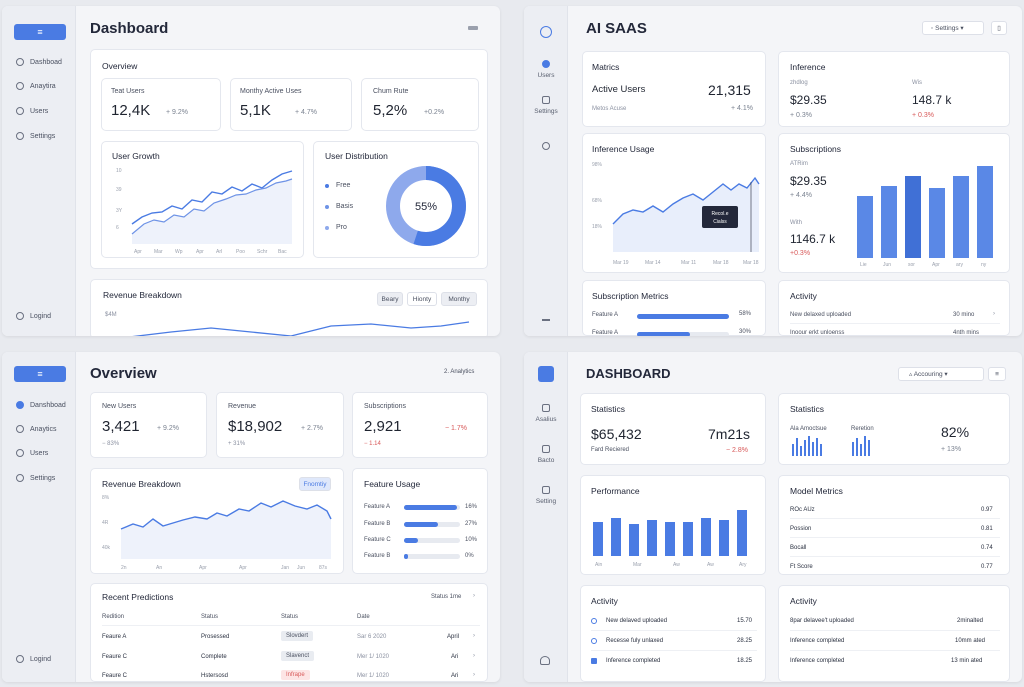  Describe the element at coordinates (420, 104) in the screenshot. I see `stat-card: Chum Rute 5,2% +0.2%` at that location.